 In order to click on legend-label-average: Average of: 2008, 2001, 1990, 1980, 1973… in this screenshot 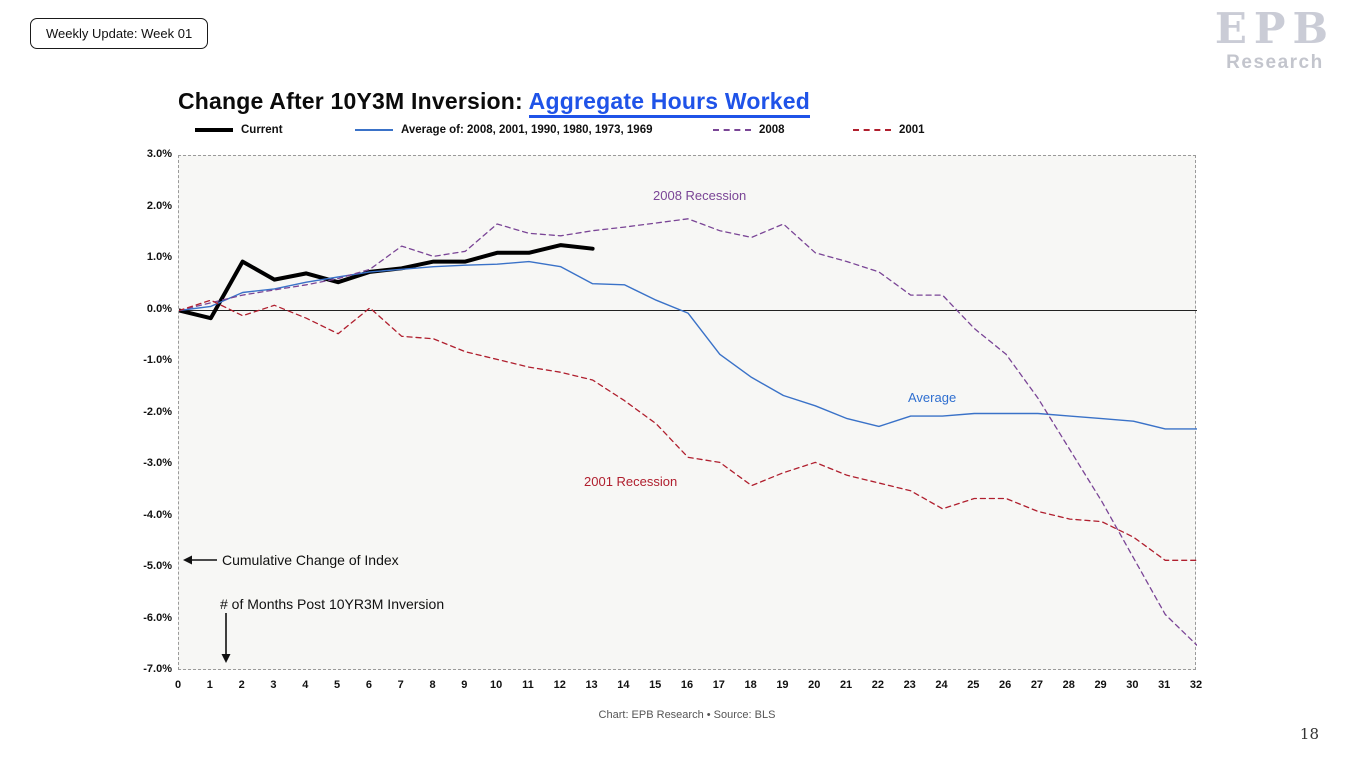, I will do `click(527, 130)`.